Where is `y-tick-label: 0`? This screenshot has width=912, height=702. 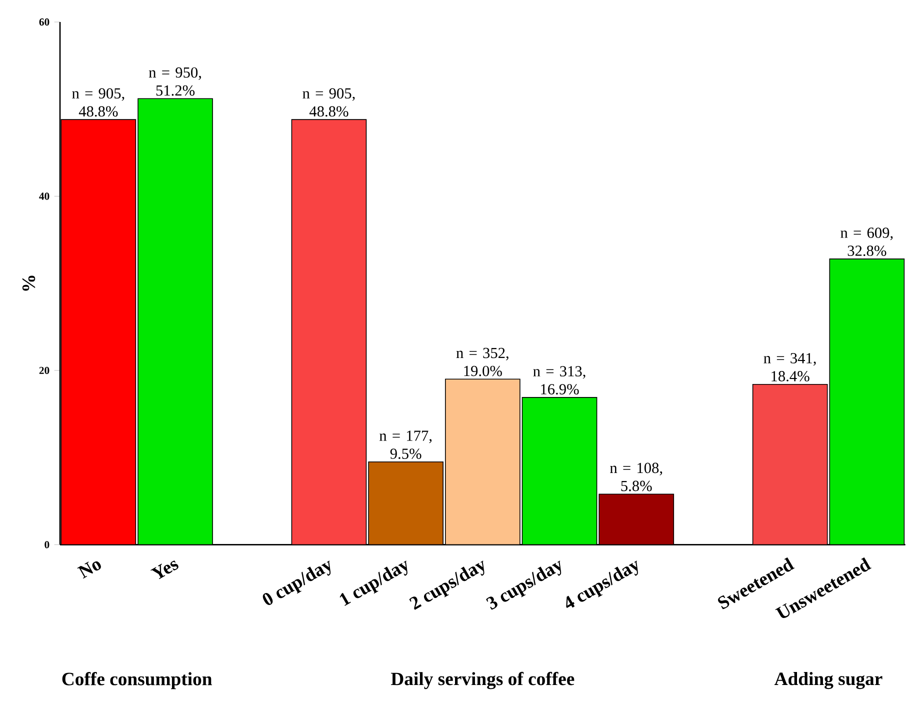
y-tick-label: 0 is located at coordinates (47, 544).